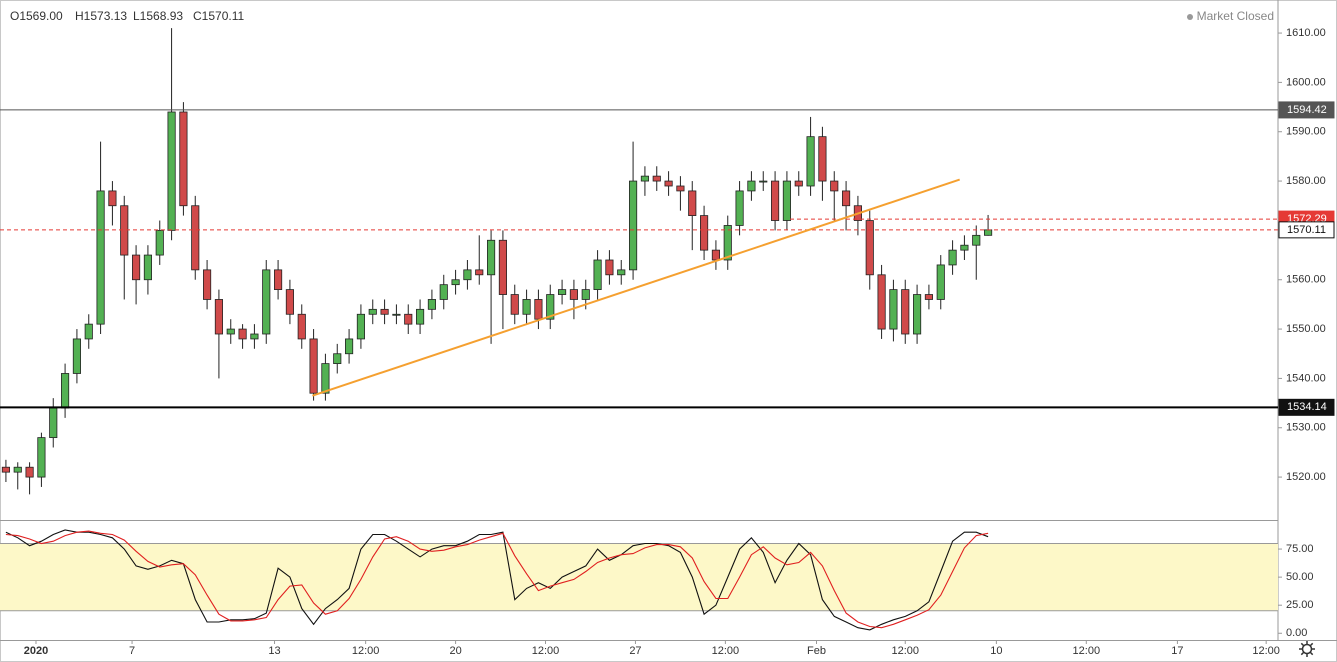  I want to click on header: O1569.00 H1573.13 L1568.93 C1570.11, so click(127, 16).